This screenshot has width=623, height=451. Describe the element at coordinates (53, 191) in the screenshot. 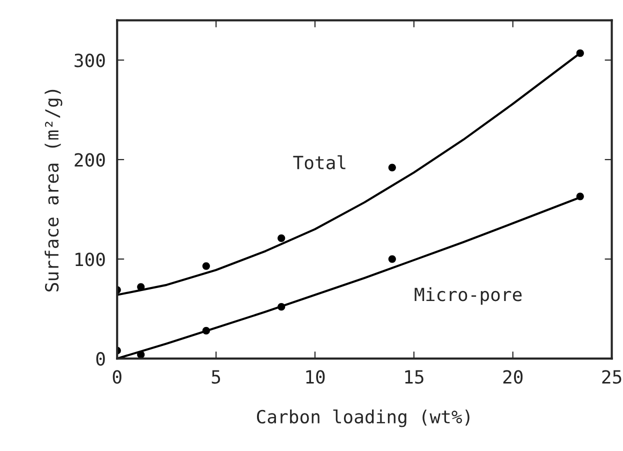

I see `y-axis-title: Surface area (m²/g)` at that location.